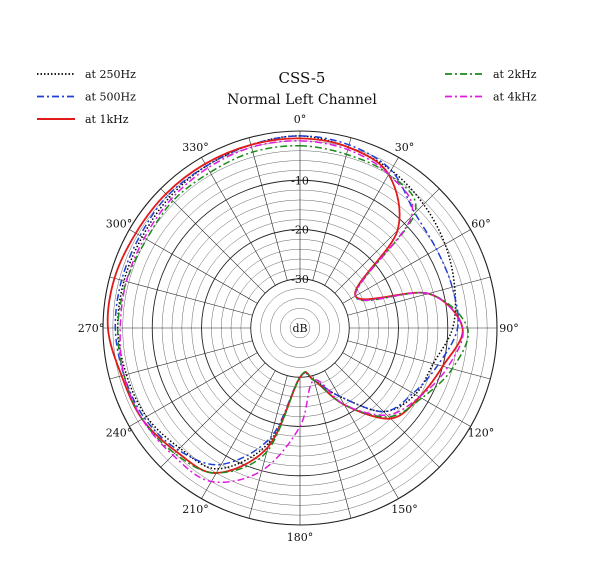  What do you see at coordinates (491, 86) in the screenshot?
I see `legend-right: at 2kHz at 4kHz` at bounding box center [491, 86].